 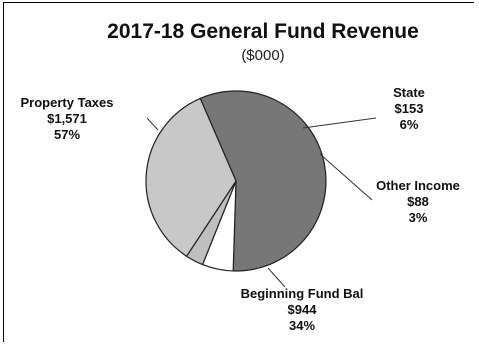 What do you see at coordinates (409, 108) in the screenshot?
I see `value-state: $153` at bounding box center [409, 108].